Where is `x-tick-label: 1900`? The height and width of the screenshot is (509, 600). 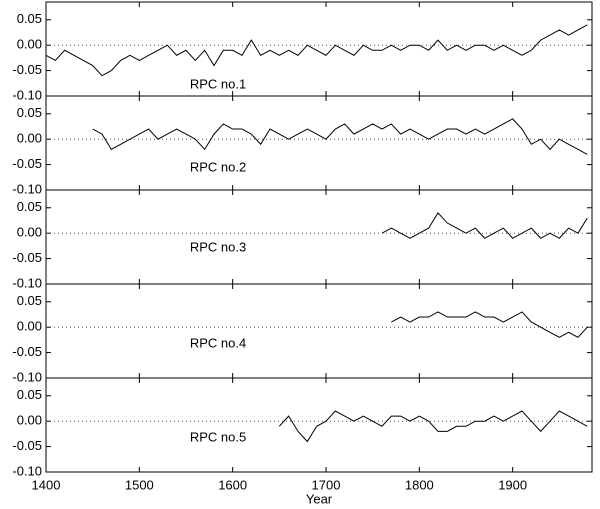 x-tick-label: 1900 is located at coordinates (512, 484).